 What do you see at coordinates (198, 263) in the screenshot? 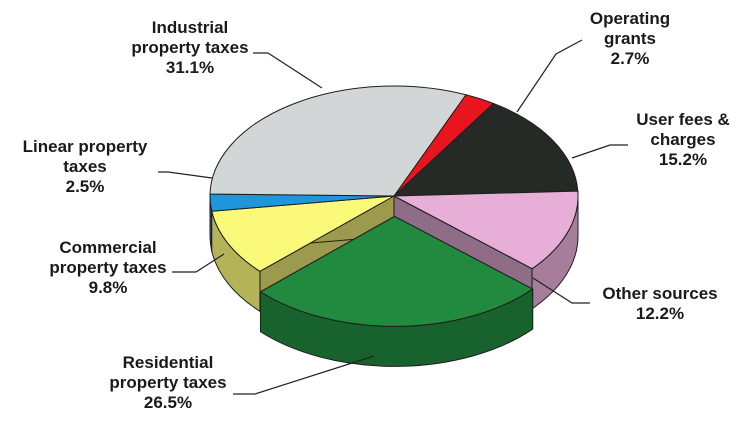
I see `leader-line-commercial-property-taxes` at bounding box center [198, 263].